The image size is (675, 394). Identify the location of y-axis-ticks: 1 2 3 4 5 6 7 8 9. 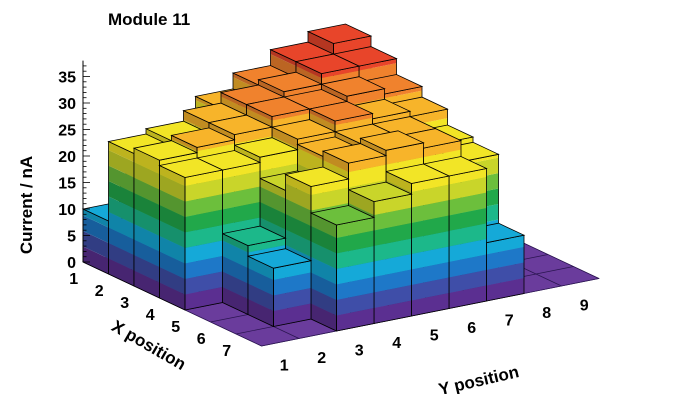
(434, 335).